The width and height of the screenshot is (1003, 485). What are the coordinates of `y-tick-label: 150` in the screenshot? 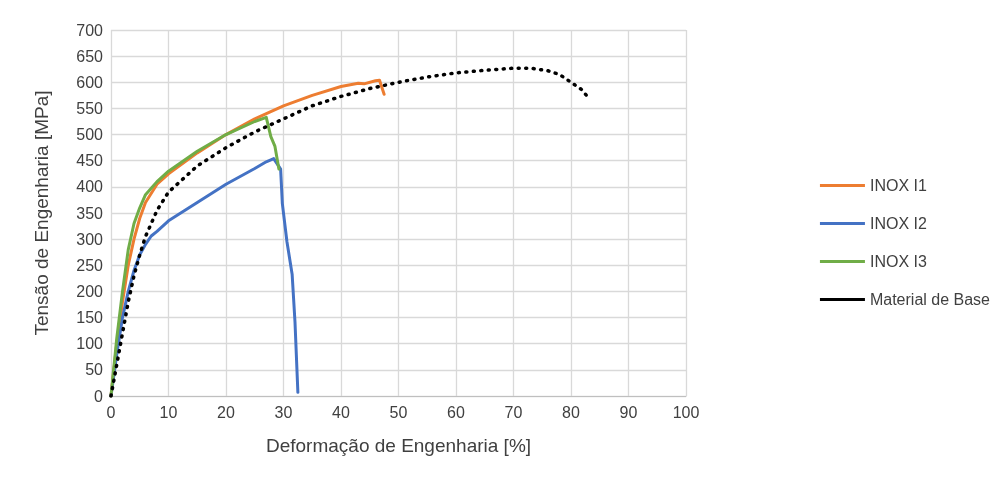 It's located at (90, 318).